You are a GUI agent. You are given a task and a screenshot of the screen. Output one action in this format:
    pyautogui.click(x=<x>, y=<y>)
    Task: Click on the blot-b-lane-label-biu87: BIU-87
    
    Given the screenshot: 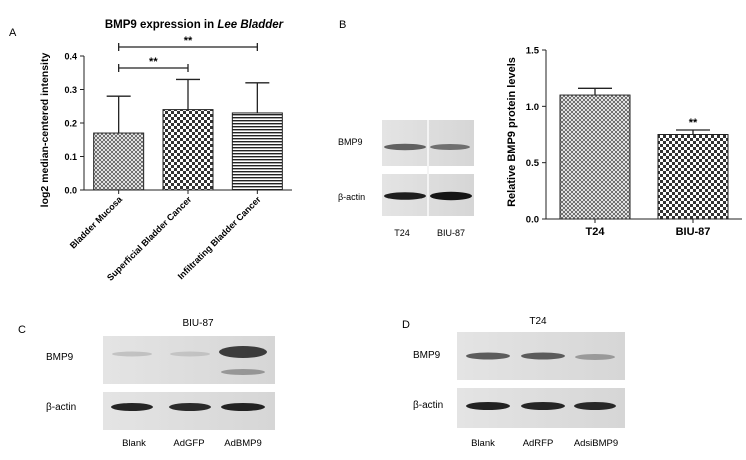 What is the action you would take?
    pyautogui.click(x=451, y=233)
    